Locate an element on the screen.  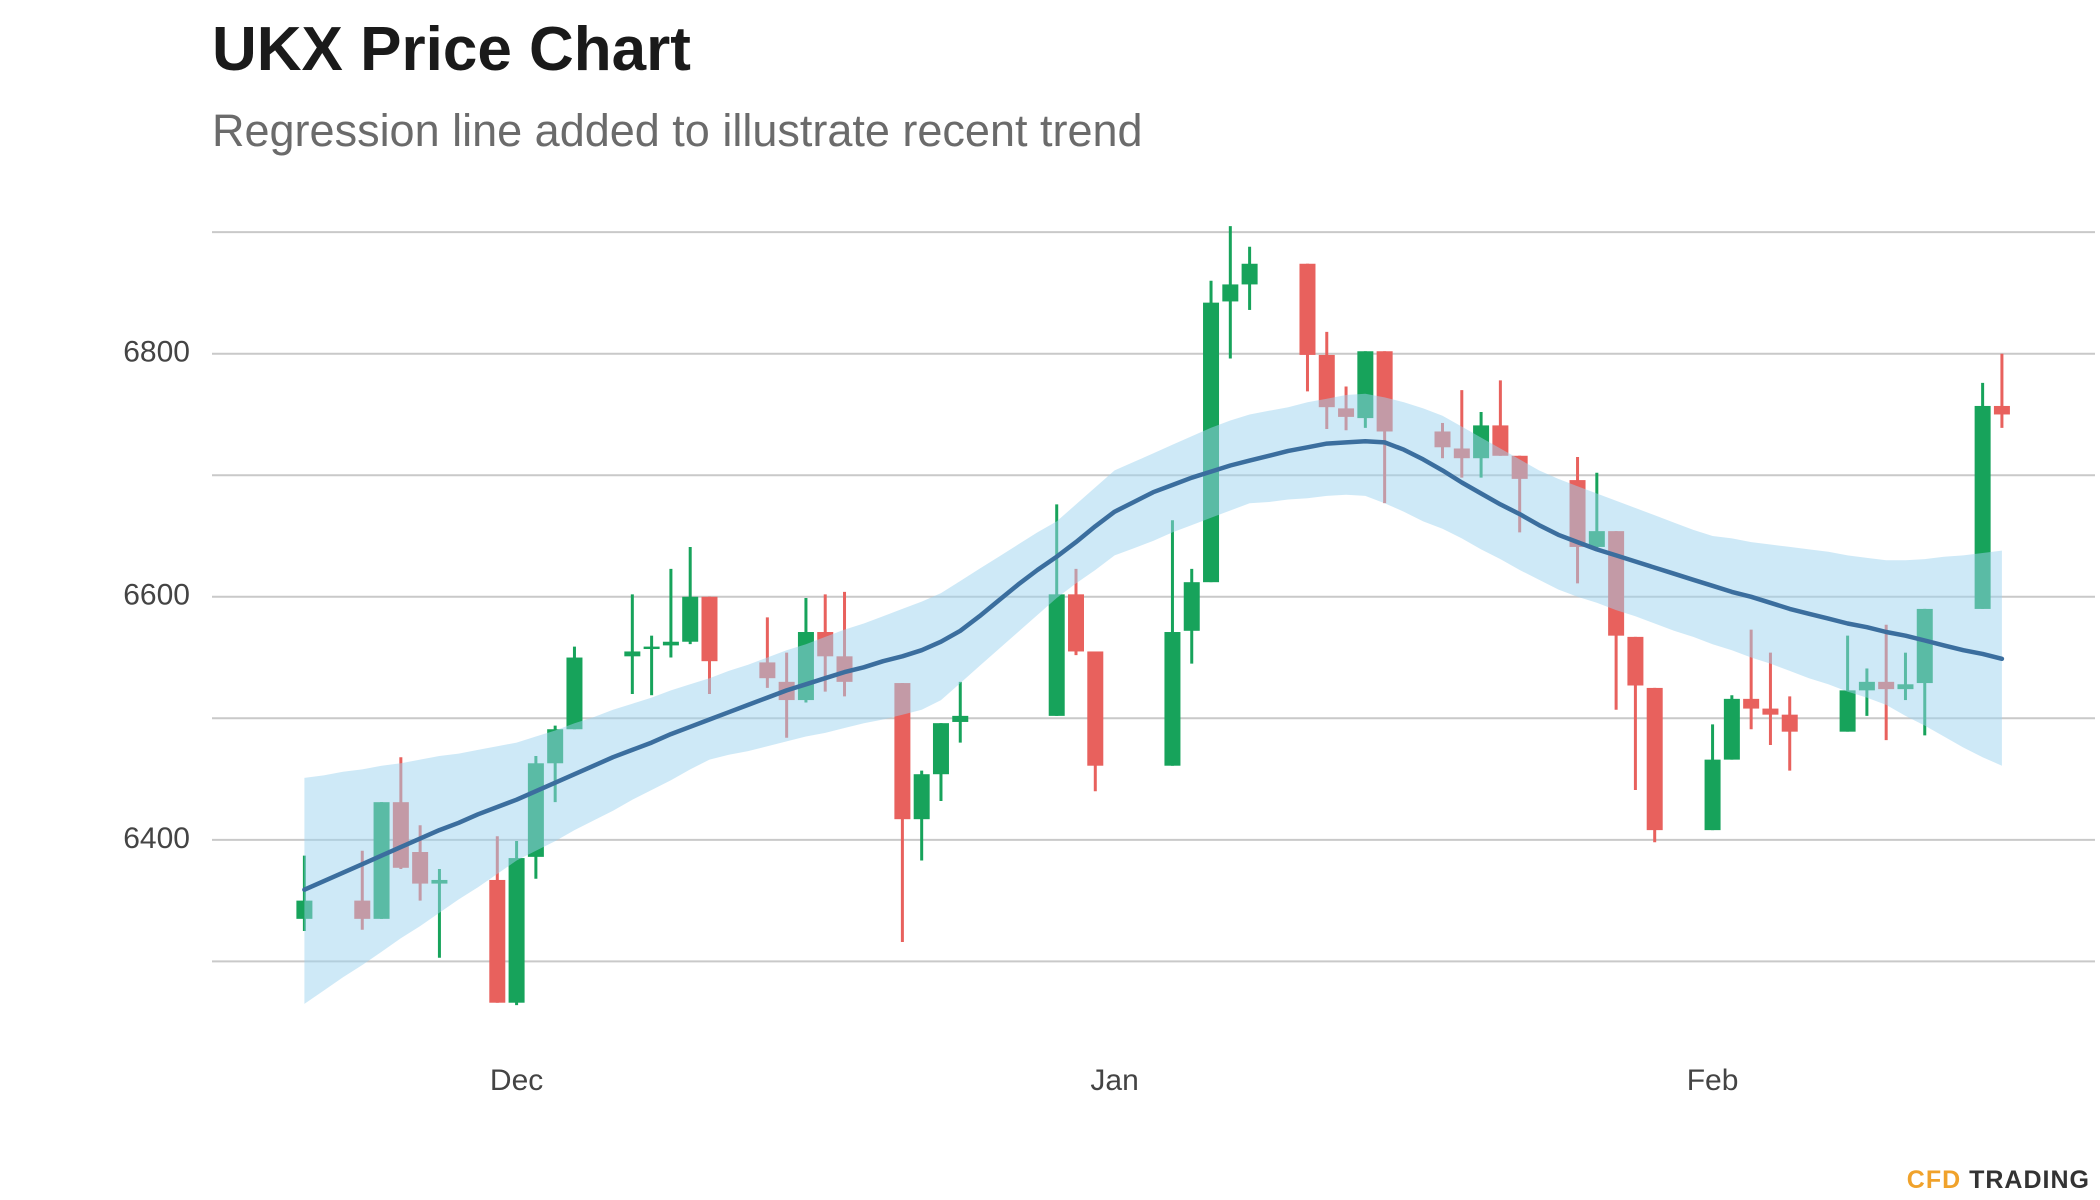
y-tick-label: 6800 is located at coordinates (156, 352).